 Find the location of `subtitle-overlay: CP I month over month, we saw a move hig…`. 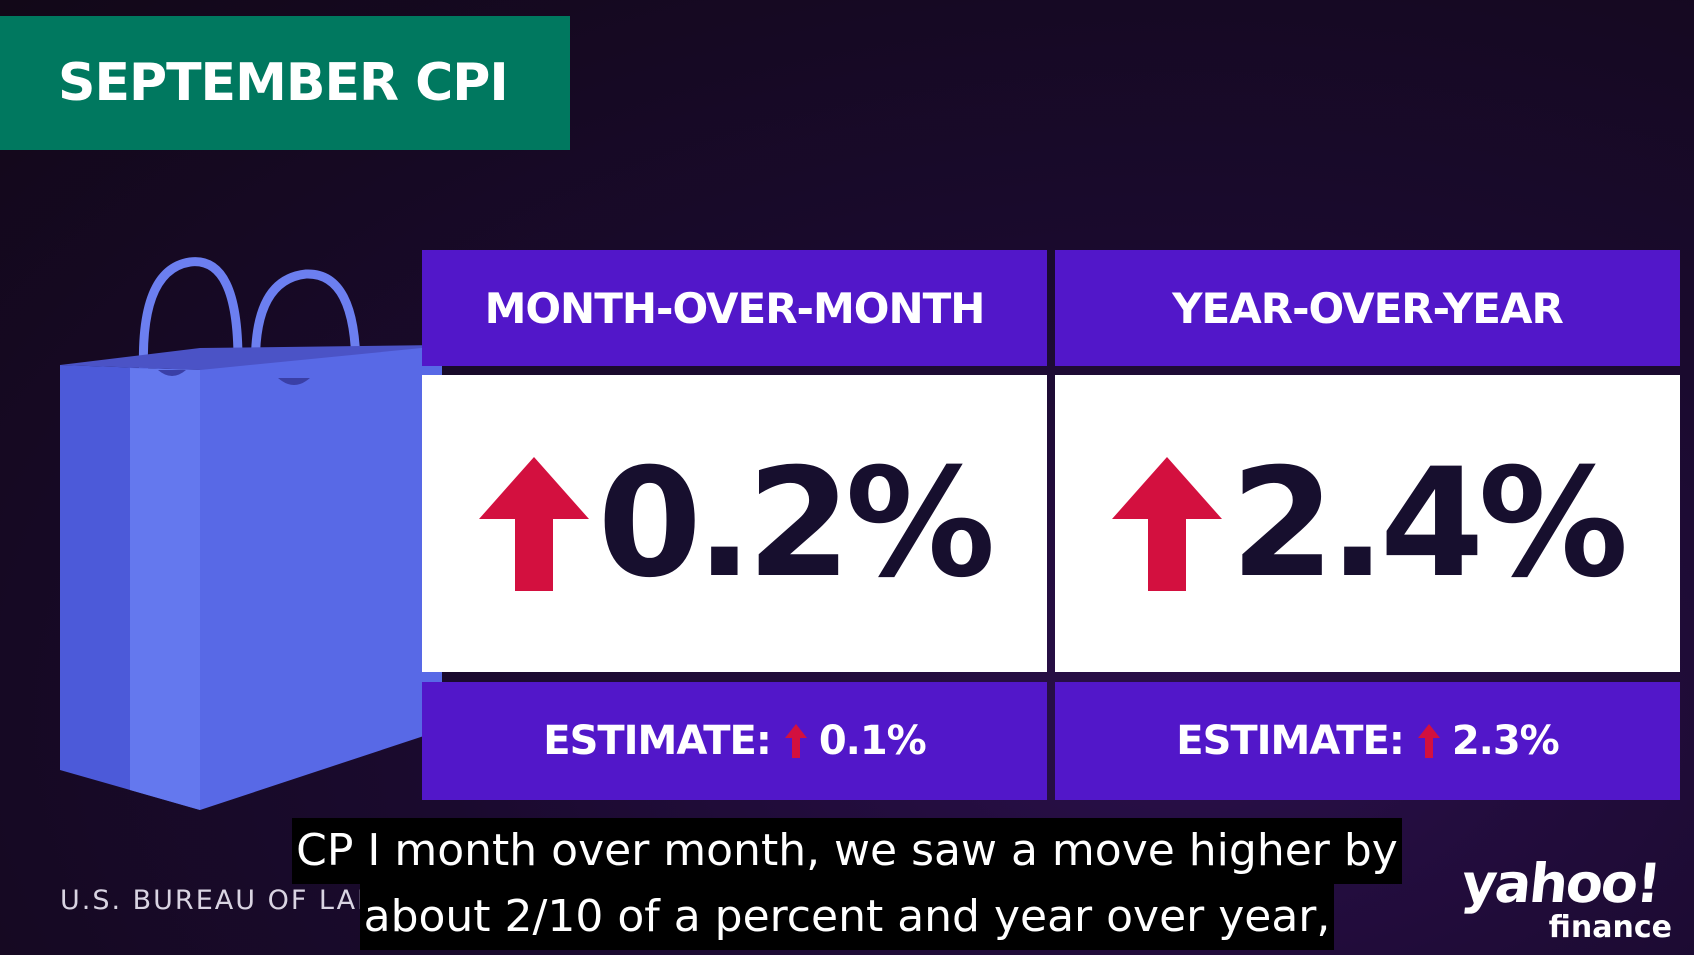

subtitle-overlay: CP I month over month, we saw a move hig… is located at coordinates (847, 884).